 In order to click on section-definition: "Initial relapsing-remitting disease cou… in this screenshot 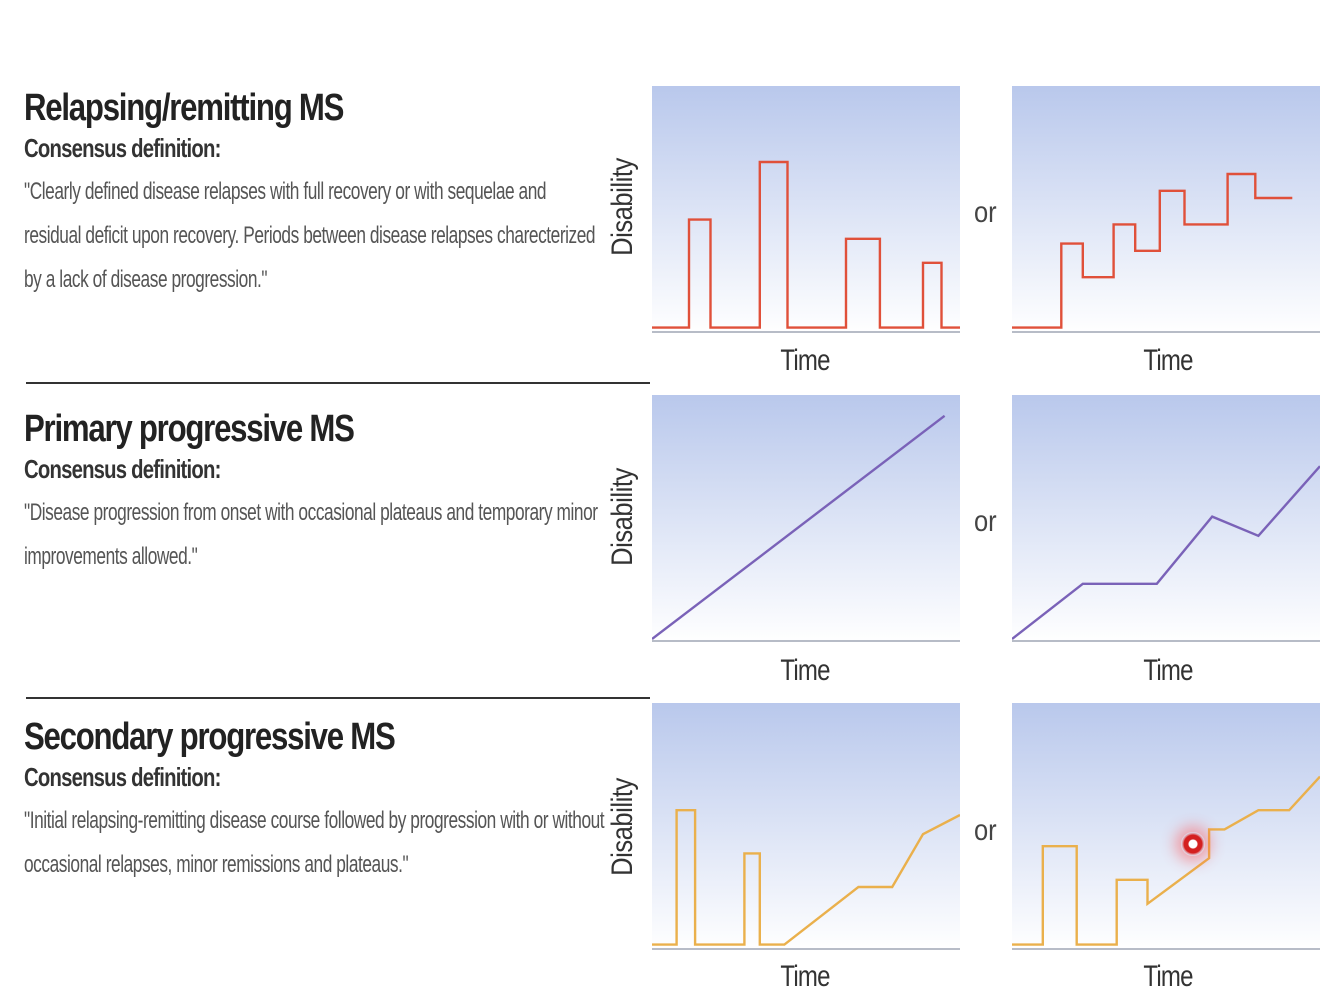, I will do `click(314, 842)`.